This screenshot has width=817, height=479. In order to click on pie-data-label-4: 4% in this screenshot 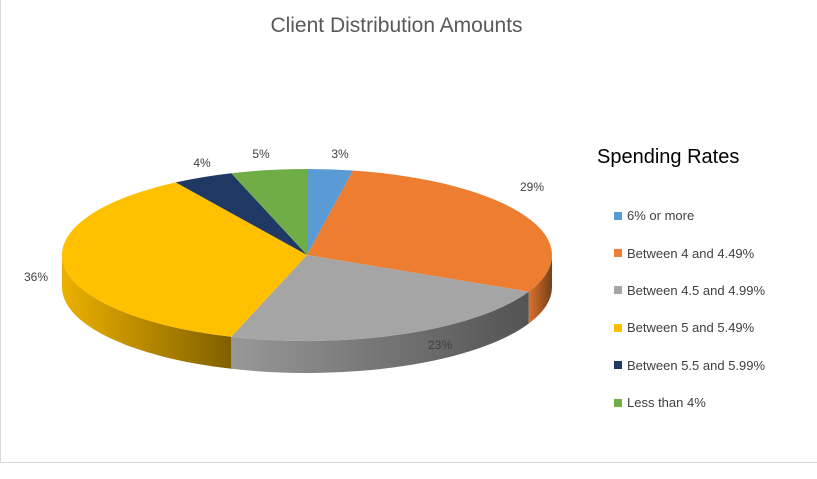, I will do `click(202, 163)`.